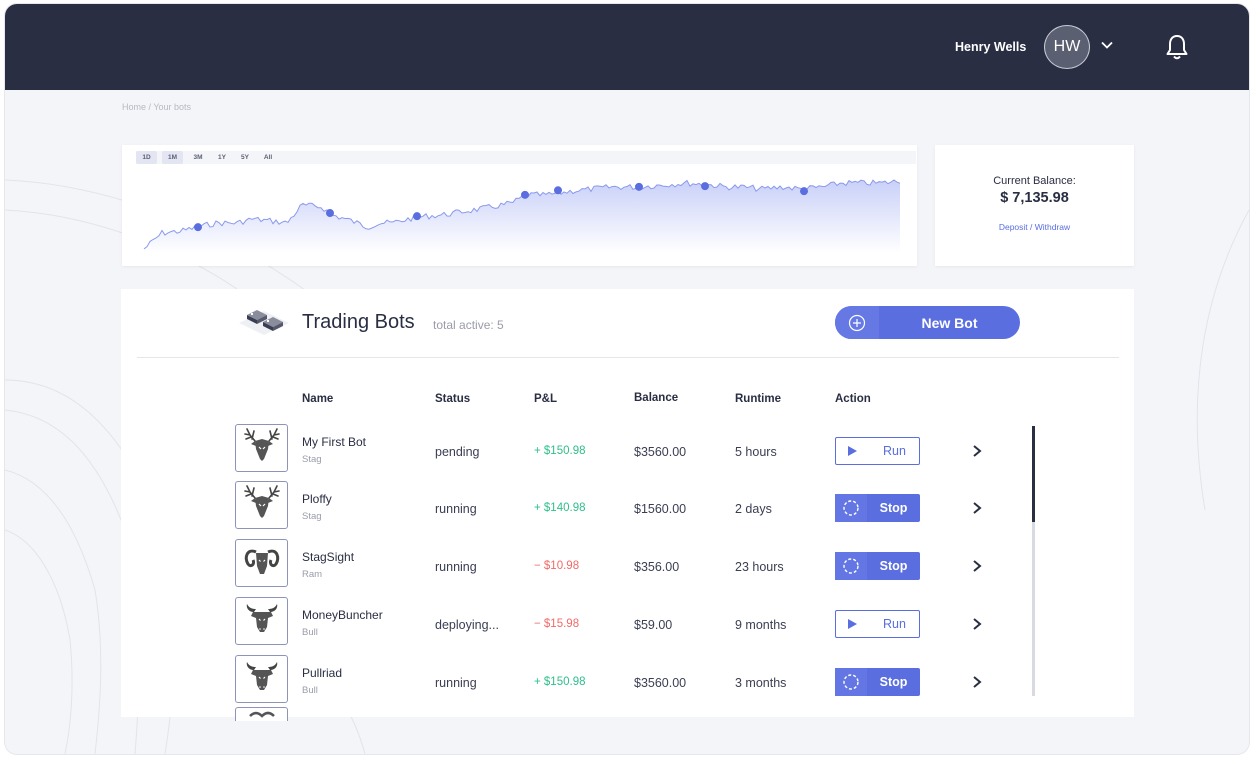 The width and height of the screenshot is (1253, 761). Describe the element at coordinates (628, 357) in the screenshot. I see `divider` at that location.